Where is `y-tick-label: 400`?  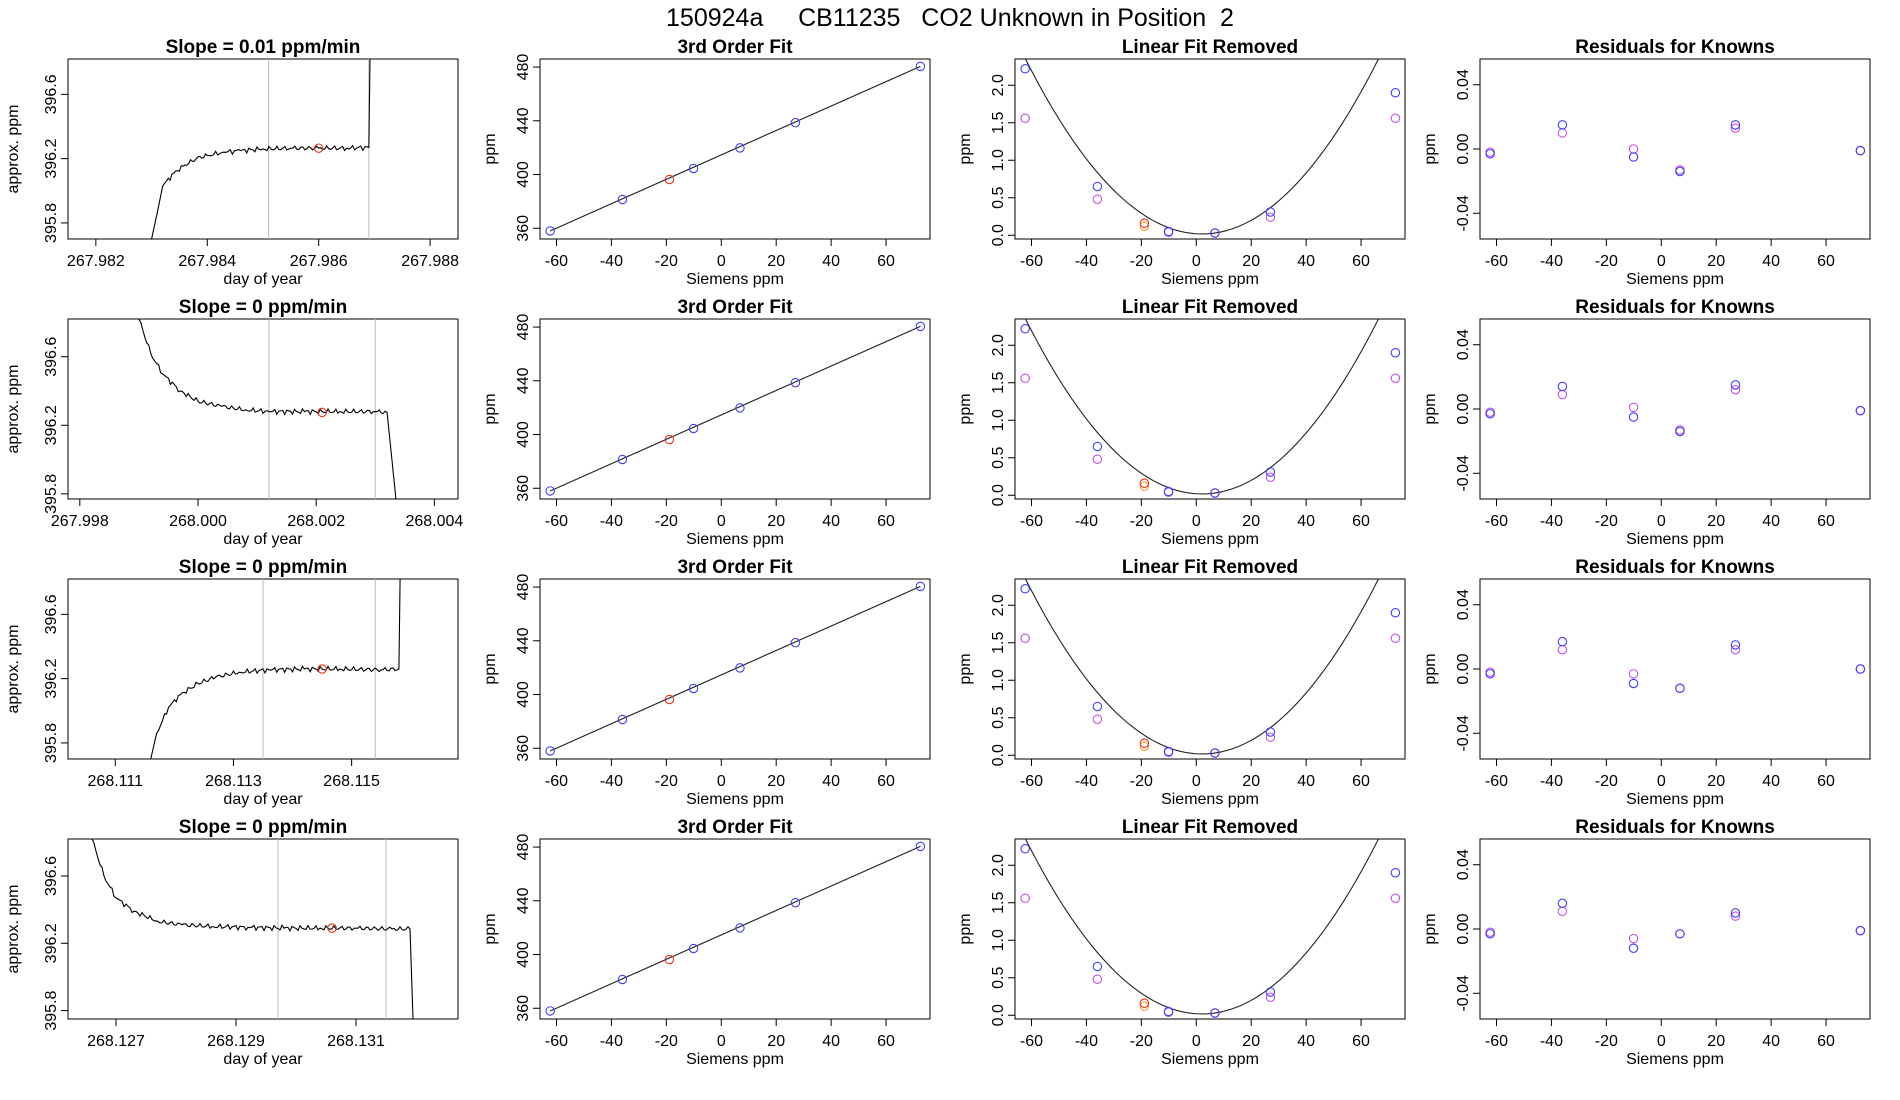 y-tick-label: 400 is located at coordinates (523, 694).